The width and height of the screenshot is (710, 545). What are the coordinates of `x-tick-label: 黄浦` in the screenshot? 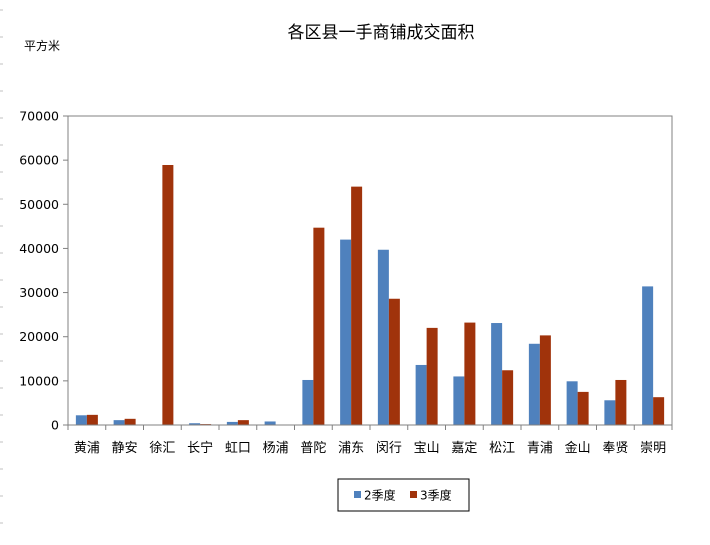 It's located at (87, 448).